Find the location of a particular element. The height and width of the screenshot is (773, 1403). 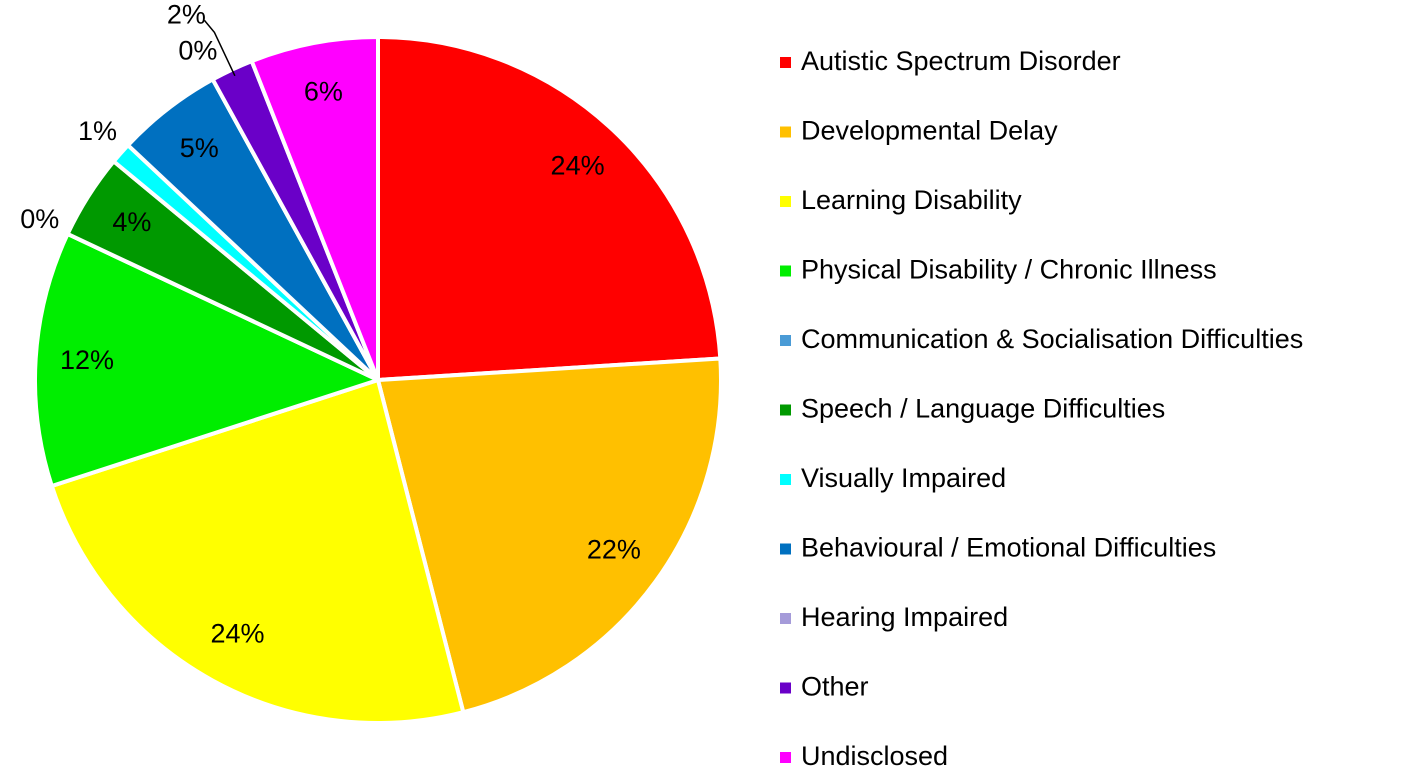

legend-label: Developmental Delay is located at coordinates (929, 131).